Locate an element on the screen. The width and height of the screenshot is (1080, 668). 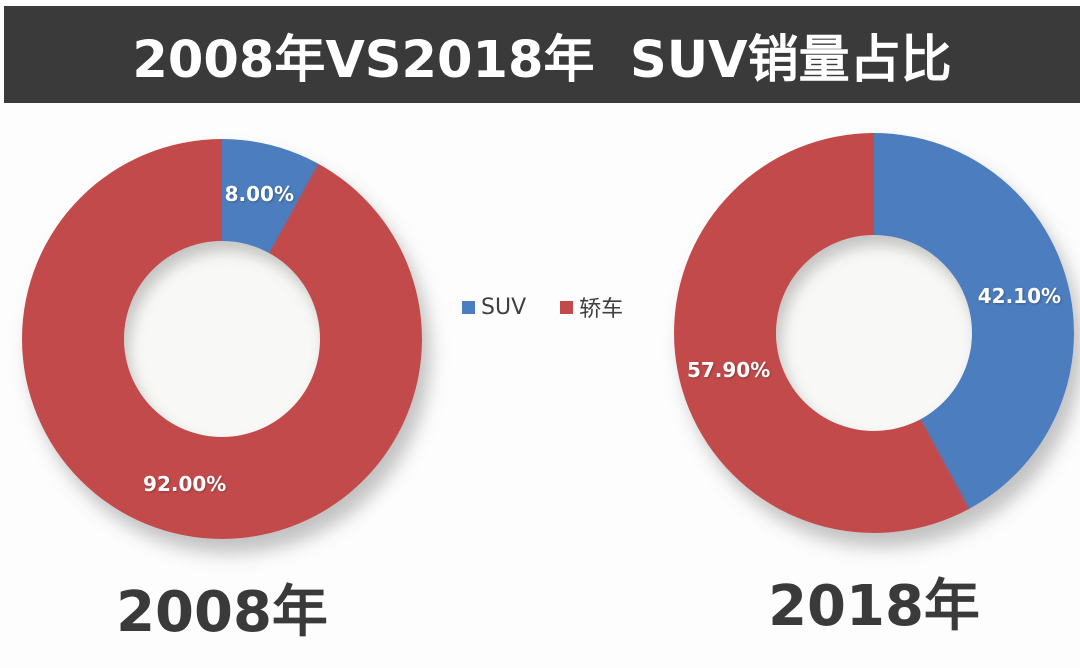
slice-label-suv-2018: 42.10% is located at coordinates (1019, 296).